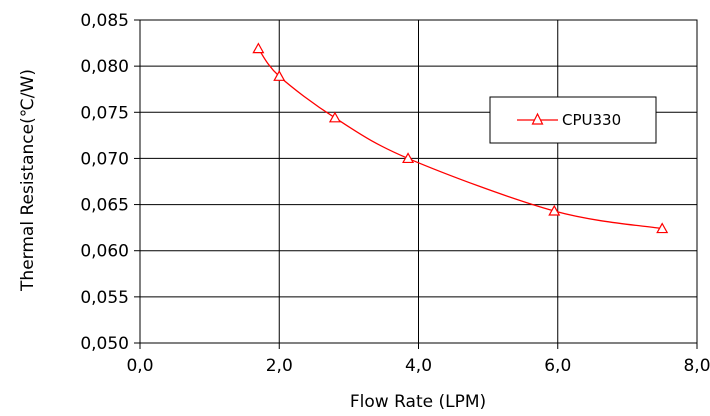 The image size is (710, 416). Describe the element at coordinates (139, 366) in the screenshot. I see `x-tick-label: 0,0` at that location.